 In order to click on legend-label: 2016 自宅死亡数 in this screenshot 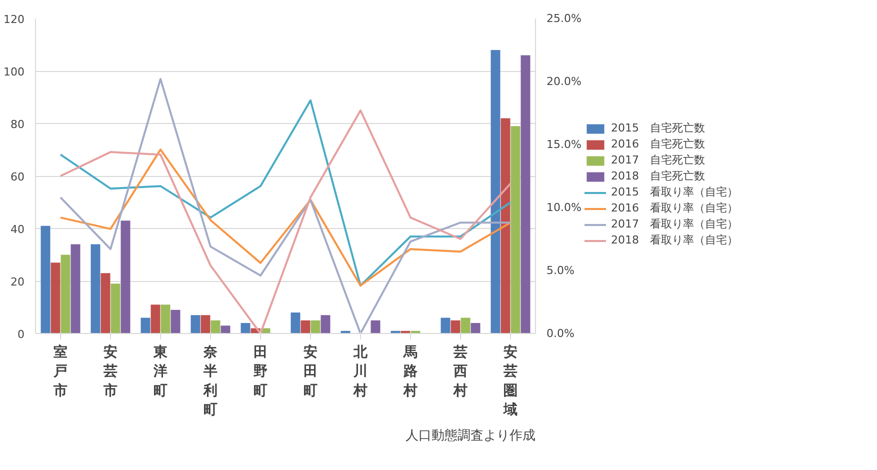, I will do `click(658, 144)`.